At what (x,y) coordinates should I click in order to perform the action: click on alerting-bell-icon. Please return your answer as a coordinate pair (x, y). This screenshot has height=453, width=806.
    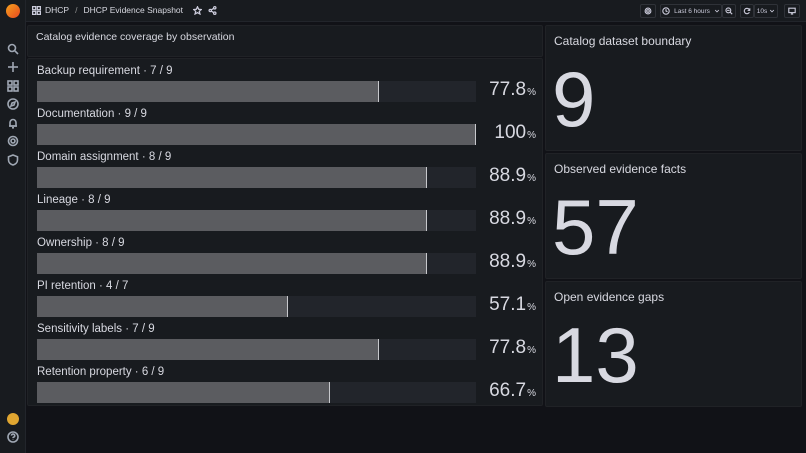
    Looking at the image, I should click on (13, 123).